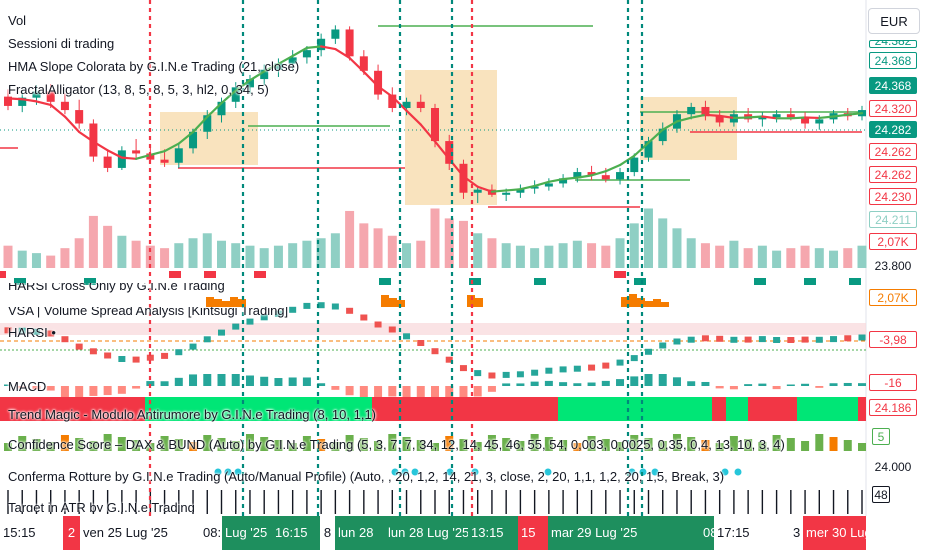 This screenshot has width=932, height=550. I want to click on time-axis-label: mer 30 Lug, so click(834, 533).